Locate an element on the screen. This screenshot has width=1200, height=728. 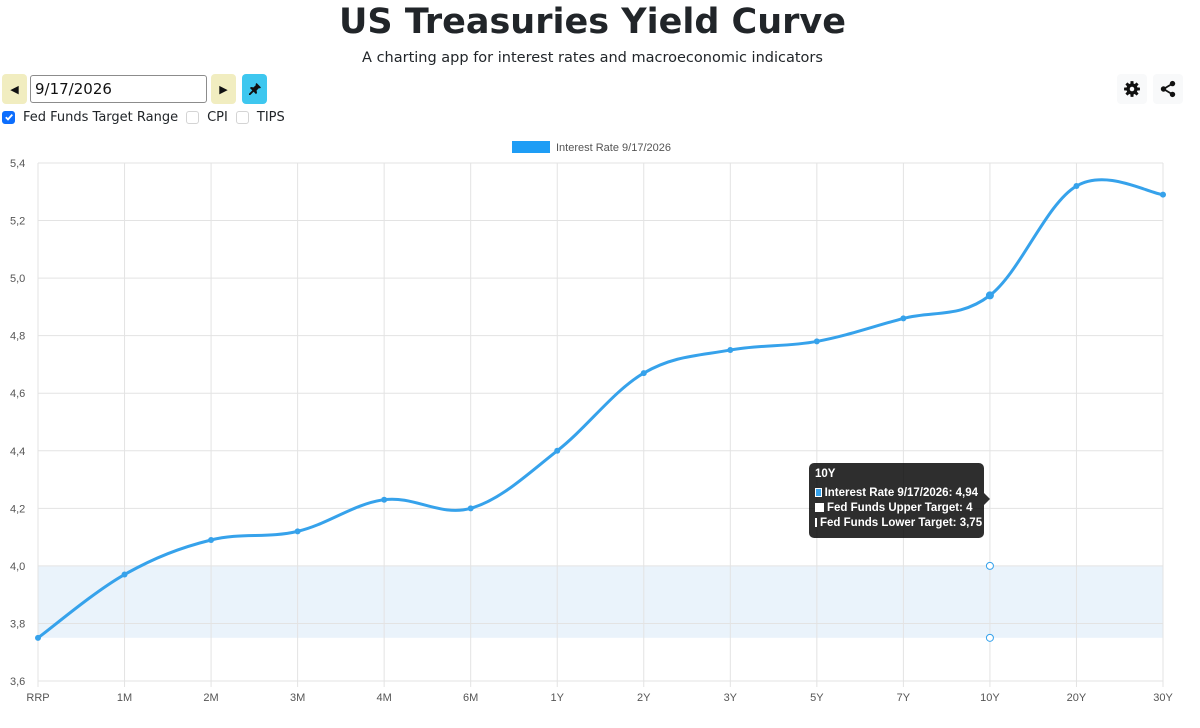
share-button is located at coordinates (1168, 89).